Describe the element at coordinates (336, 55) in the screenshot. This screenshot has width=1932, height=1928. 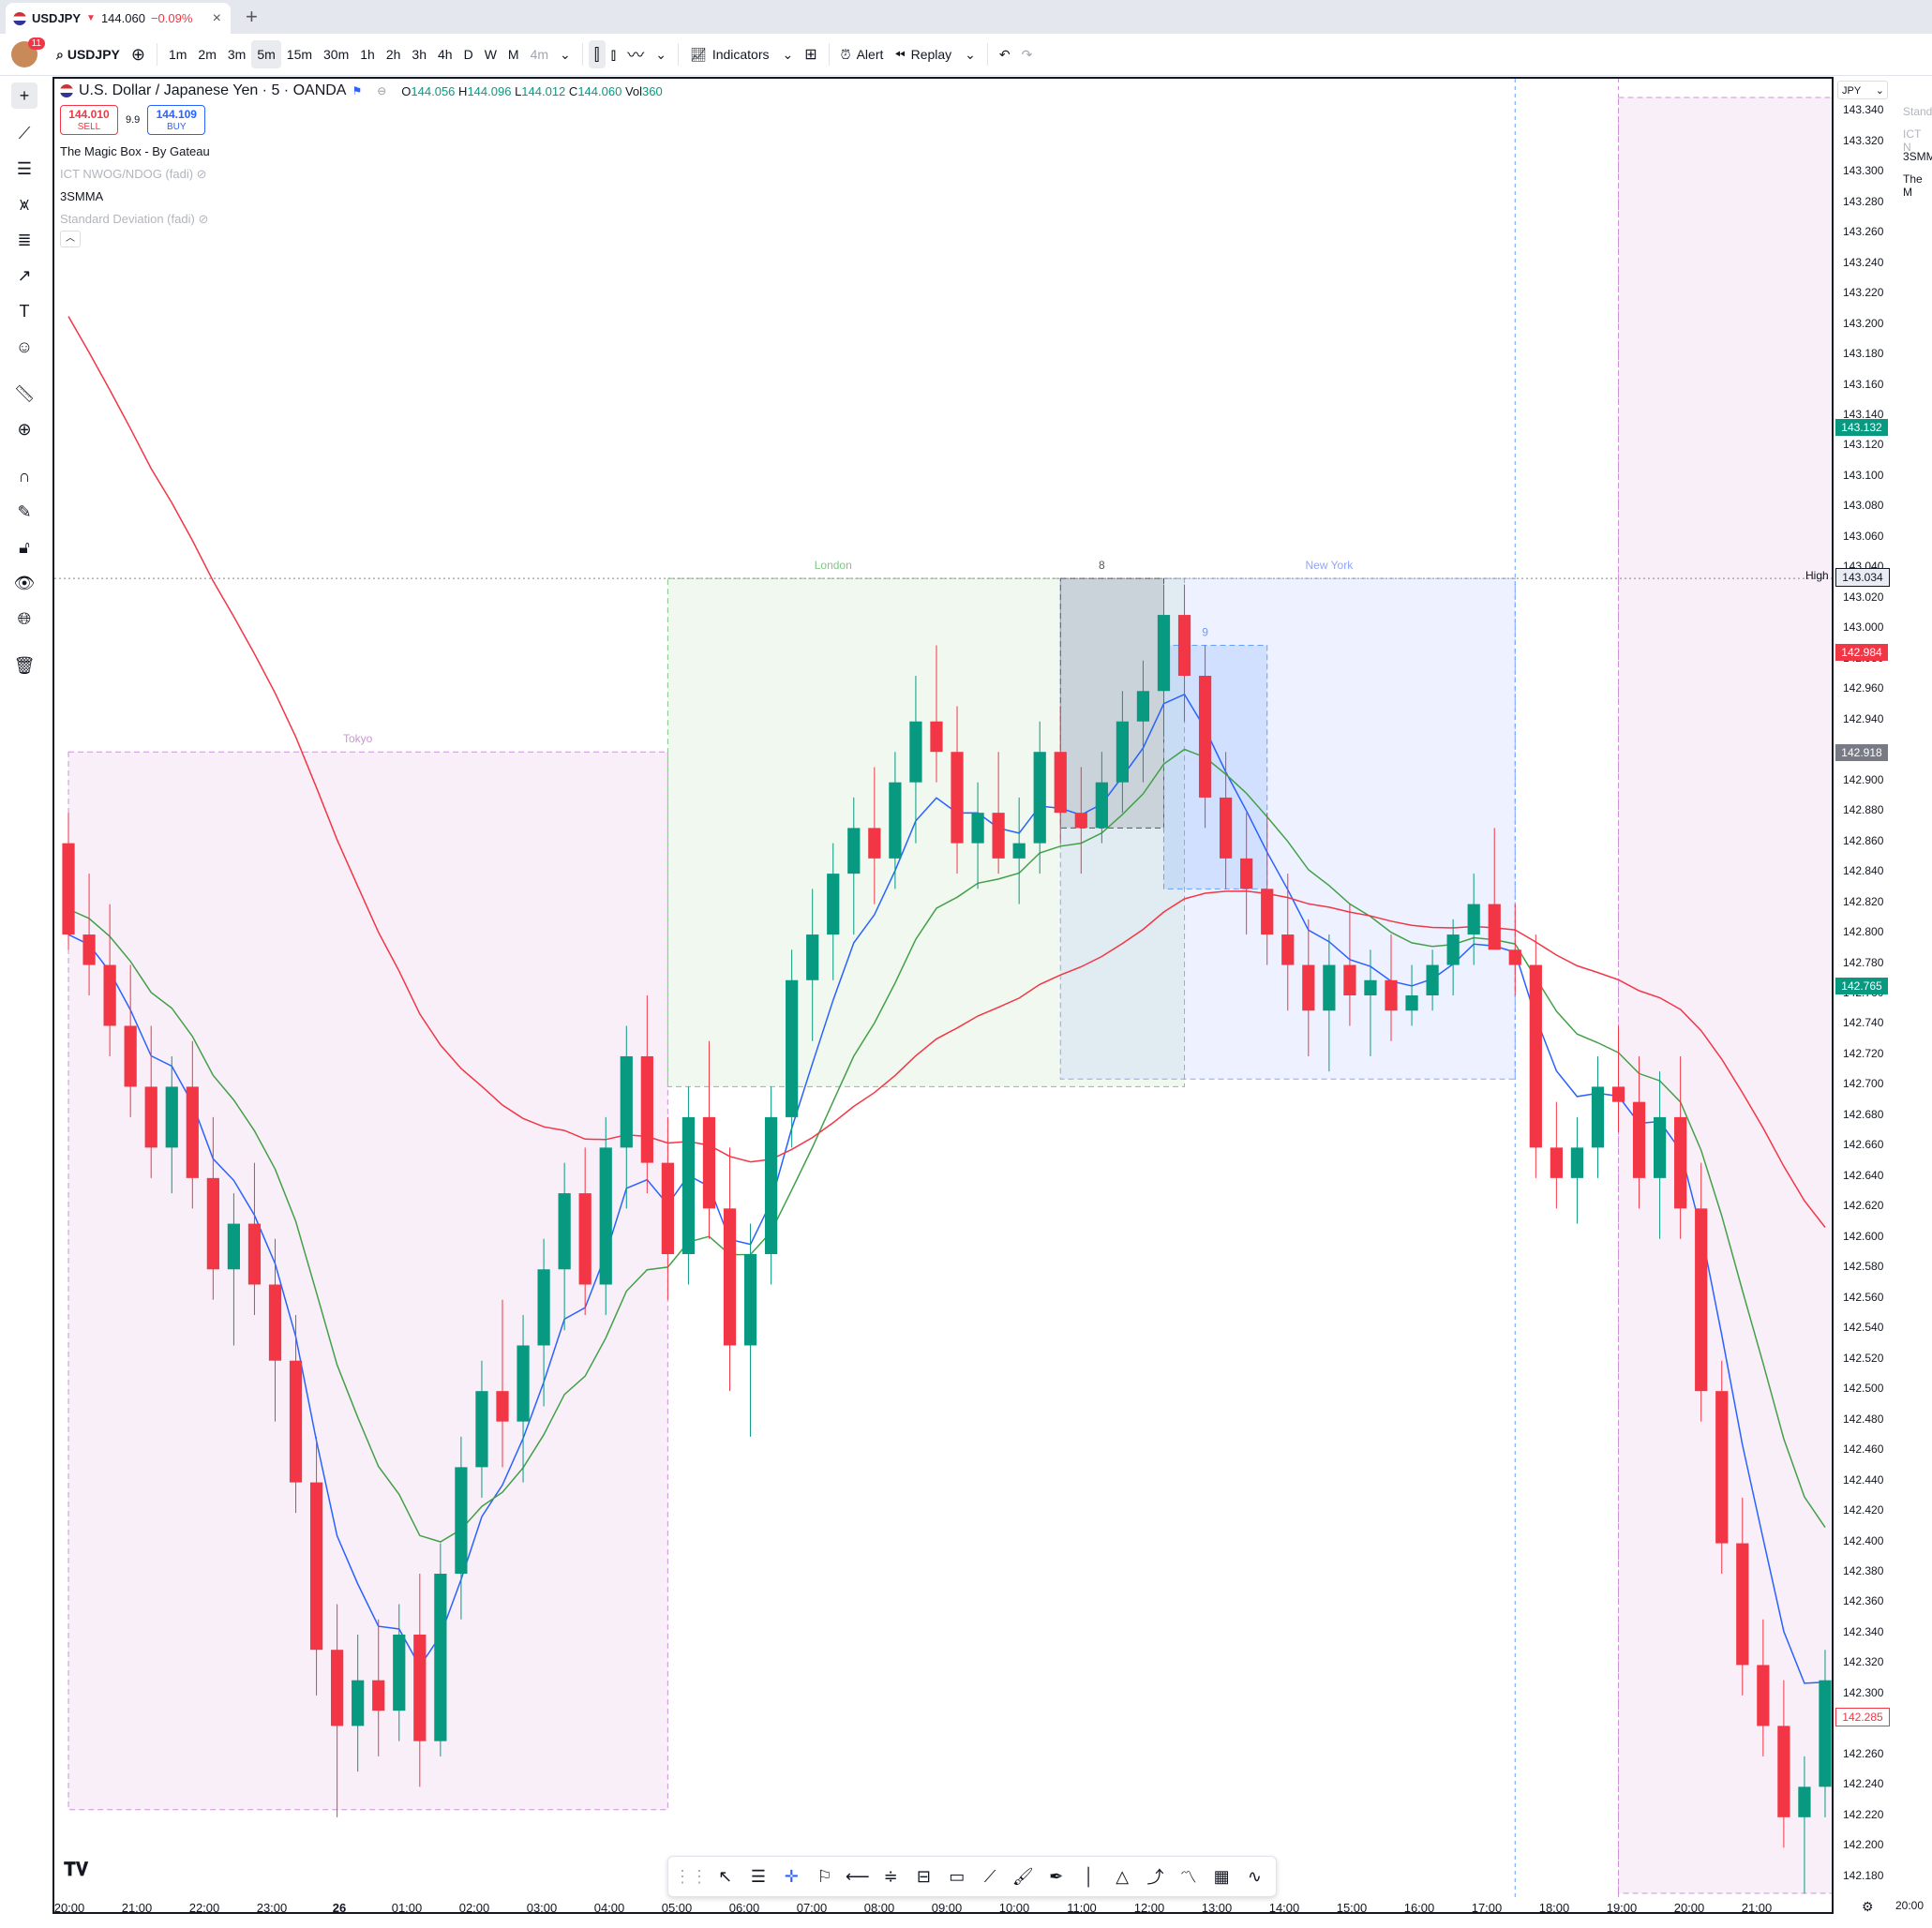
I see `interval-30m: 30m` at that location.